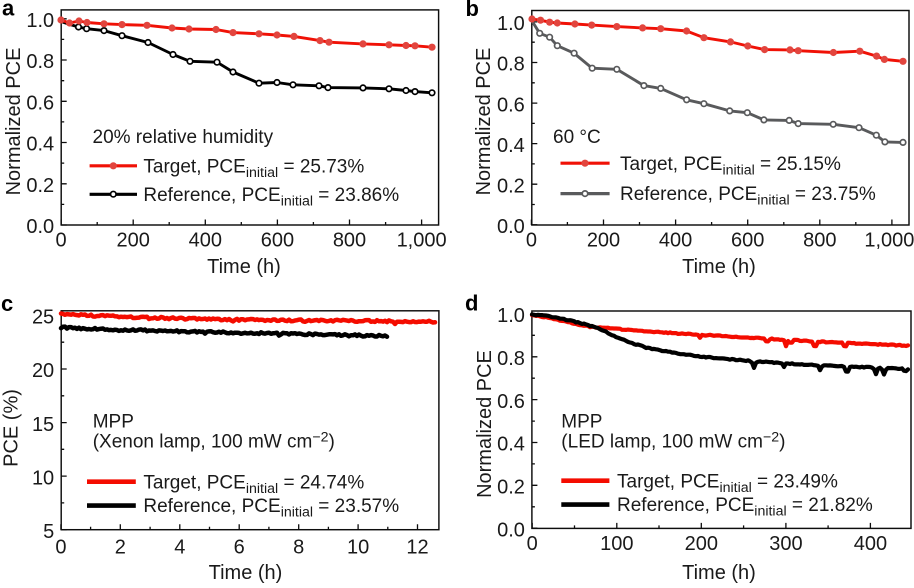 The height and width of the screenshot is (588, 914). What do you see at coordinates (253, 484) in the screenshot?
I see `svg-text: Target, PCEinitial = 24.74%` at bounding box center [253, 484].